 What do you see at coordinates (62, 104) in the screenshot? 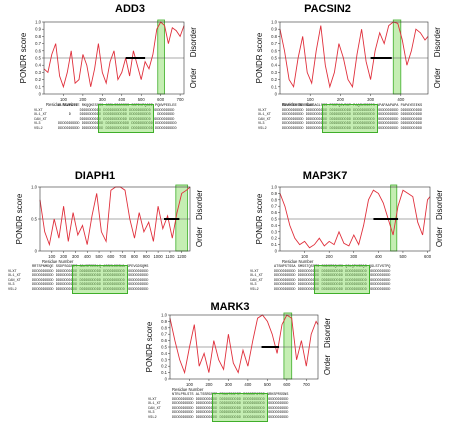
I see `x-axis-label: Residue Number` at bounding box center [62, 104].